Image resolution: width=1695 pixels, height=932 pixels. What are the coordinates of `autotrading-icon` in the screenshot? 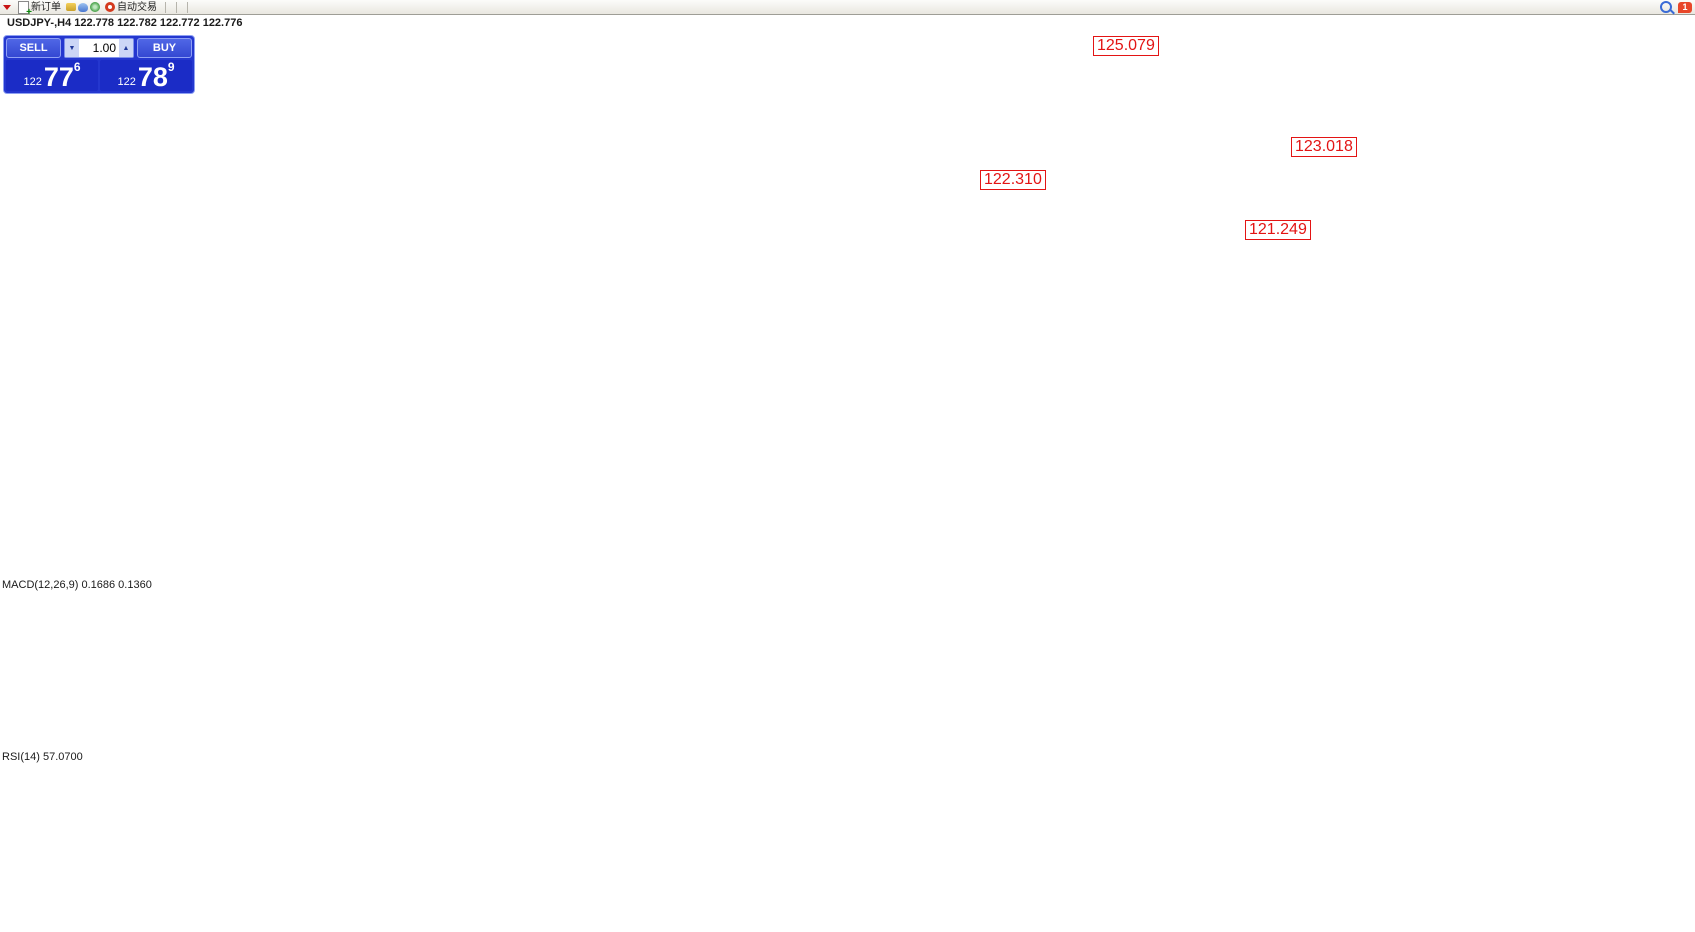 It's located at (110, 7).